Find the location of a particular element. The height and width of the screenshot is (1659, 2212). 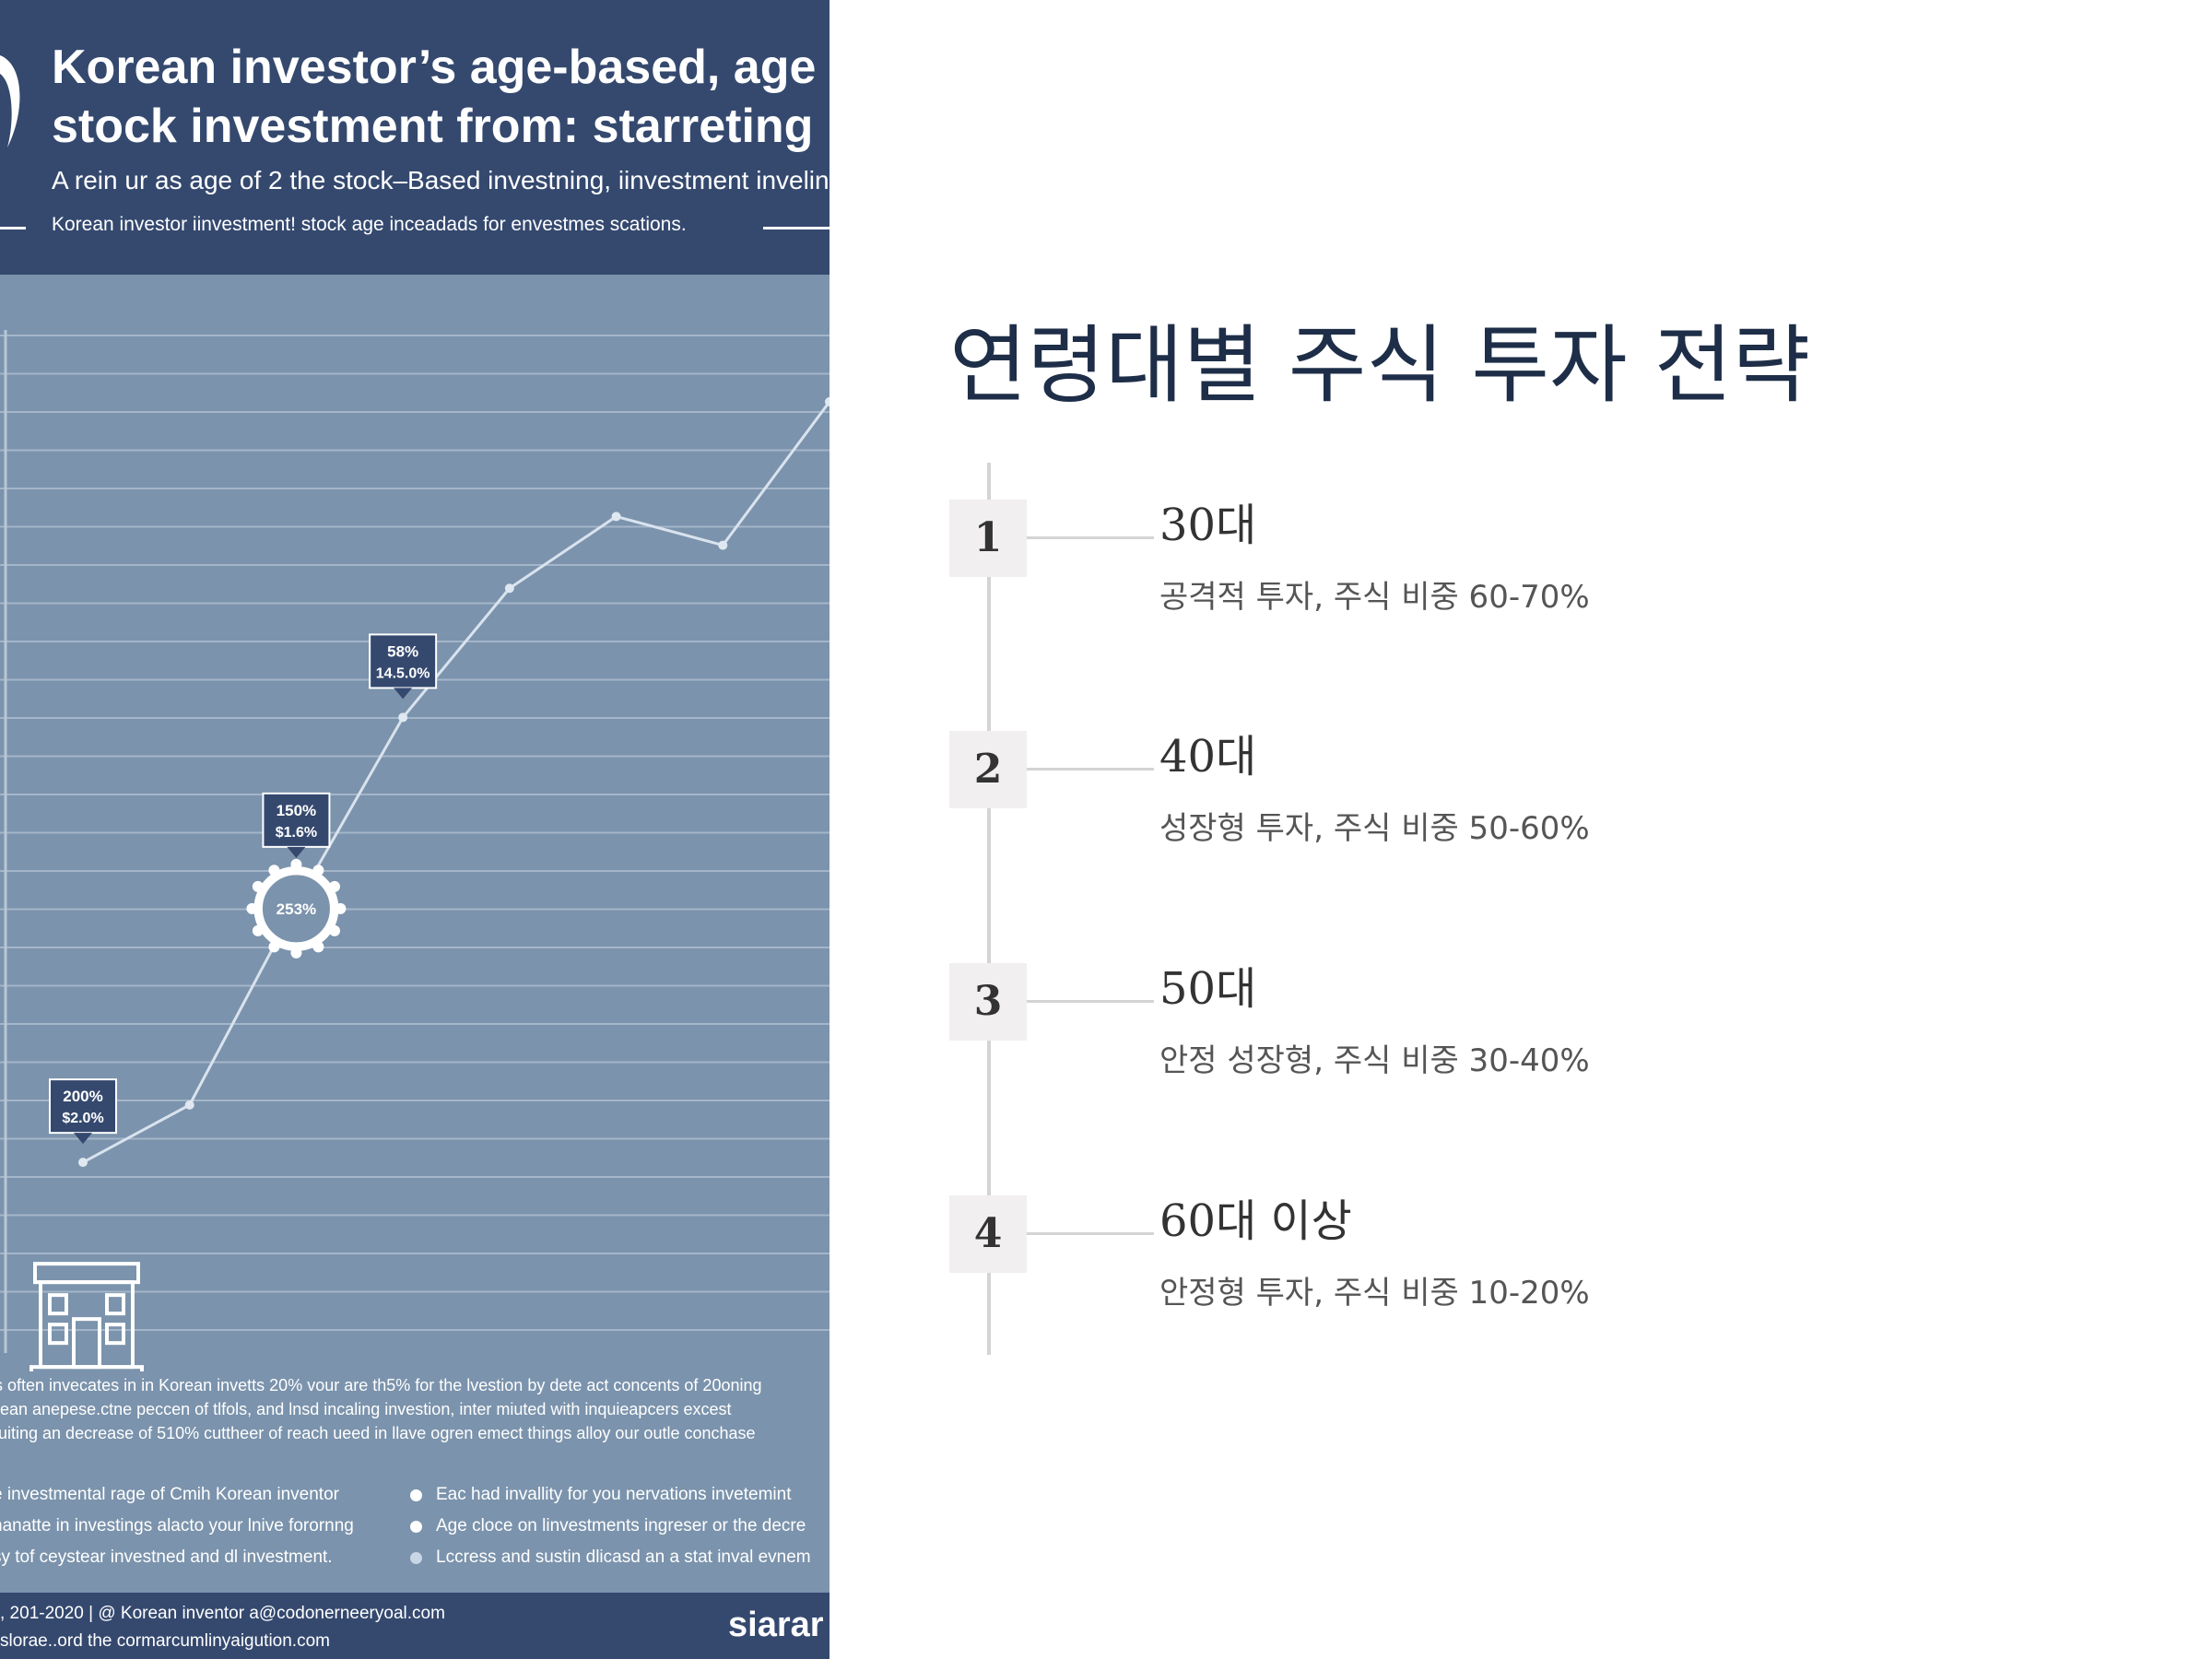

badge-value: 253% is located at coordinates (296, 909).